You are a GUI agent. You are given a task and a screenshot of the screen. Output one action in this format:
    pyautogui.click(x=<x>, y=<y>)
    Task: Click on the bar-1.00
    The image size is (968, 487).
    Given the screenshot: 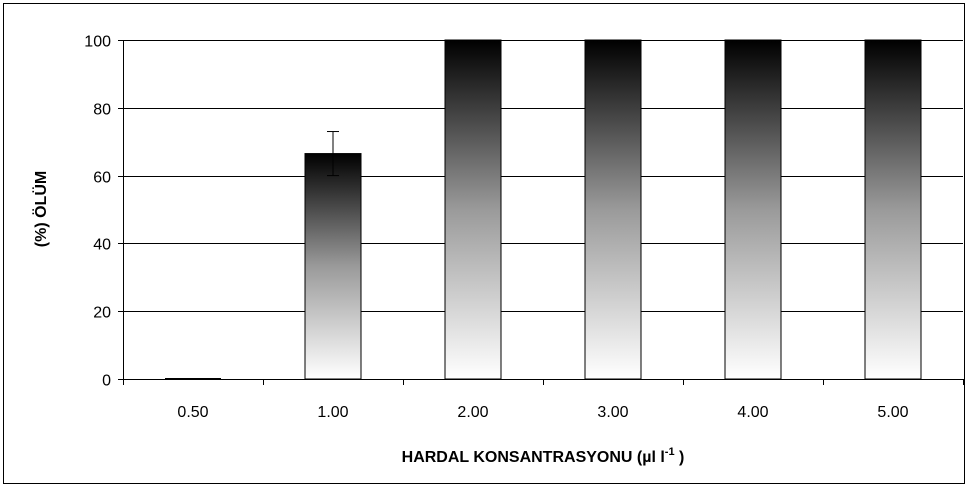 What is the action you would take?
    pyautogui.click(x=333, y=266)
    